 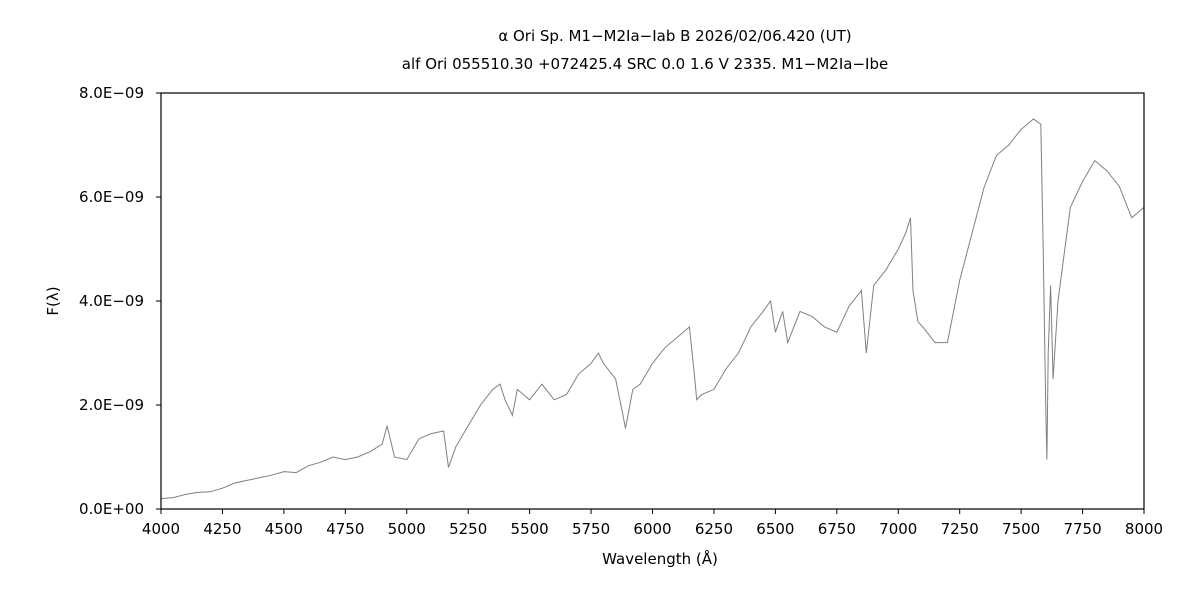 I want to click on y-axis-label: F(λ), so click(x=53, y=300).